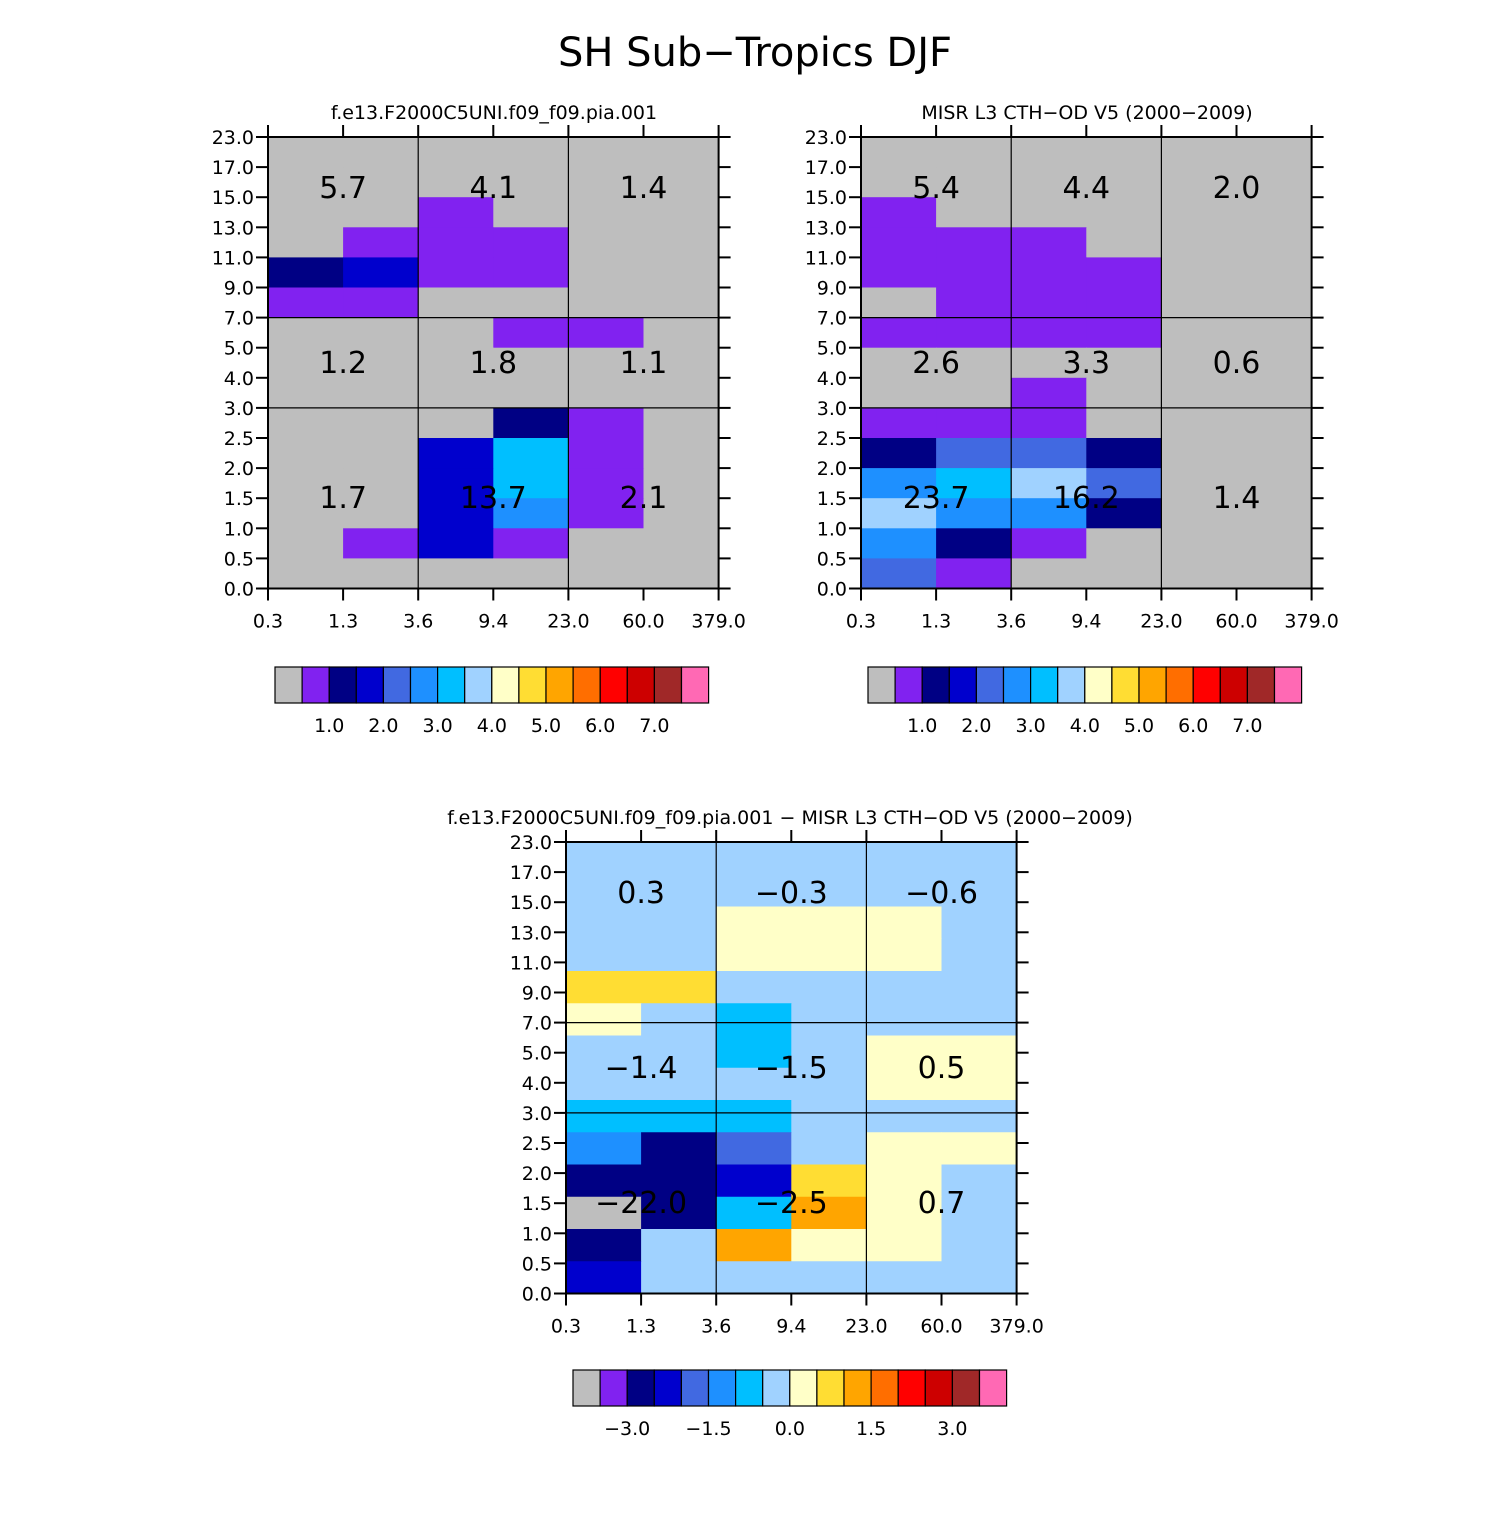  I want to click on colorbar-label: 1.0, so click(329, 726).